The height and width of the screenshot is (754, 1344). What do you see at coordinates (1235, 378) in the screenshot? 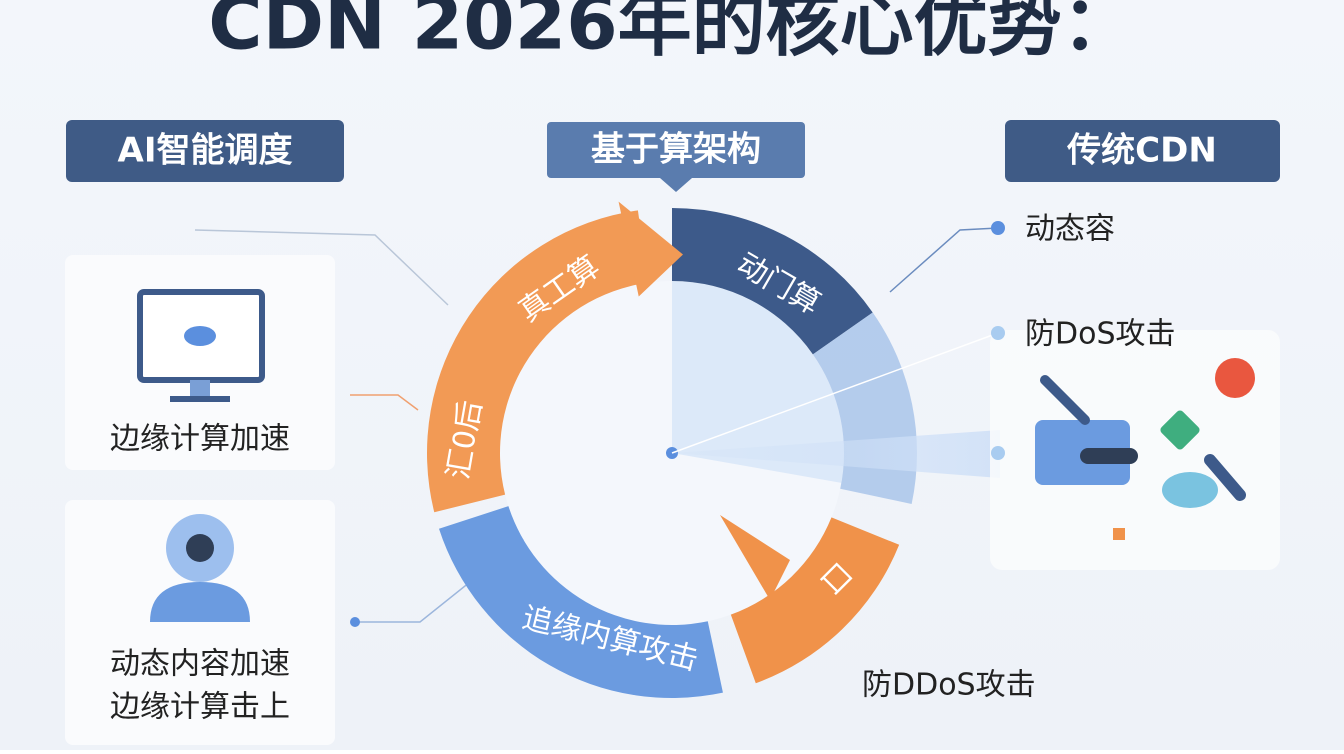
I see `alert-icon` at bounding box center [1235, 378].